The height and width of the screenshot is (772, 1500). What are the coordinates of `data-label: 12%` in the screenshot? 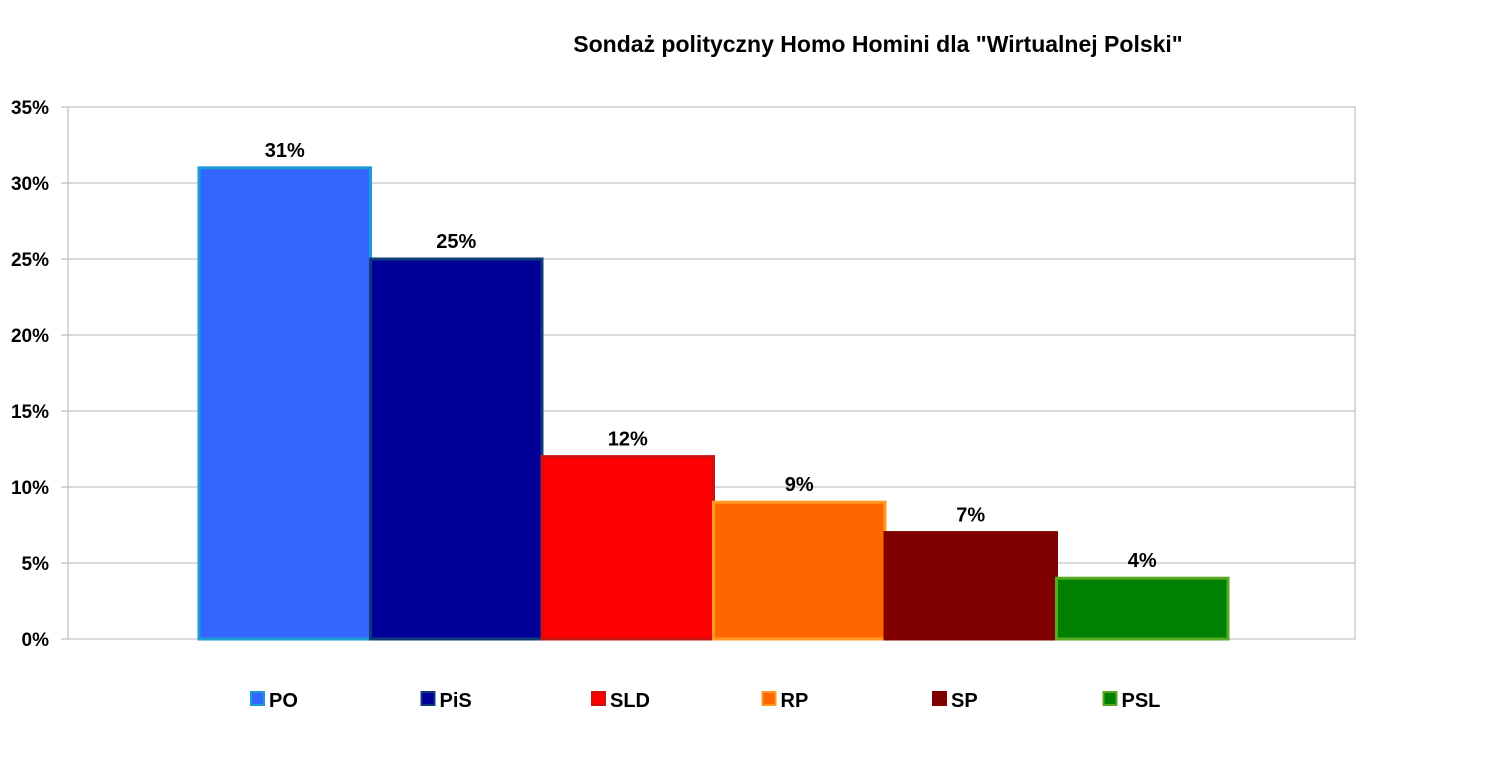 It's located at (628, 440).